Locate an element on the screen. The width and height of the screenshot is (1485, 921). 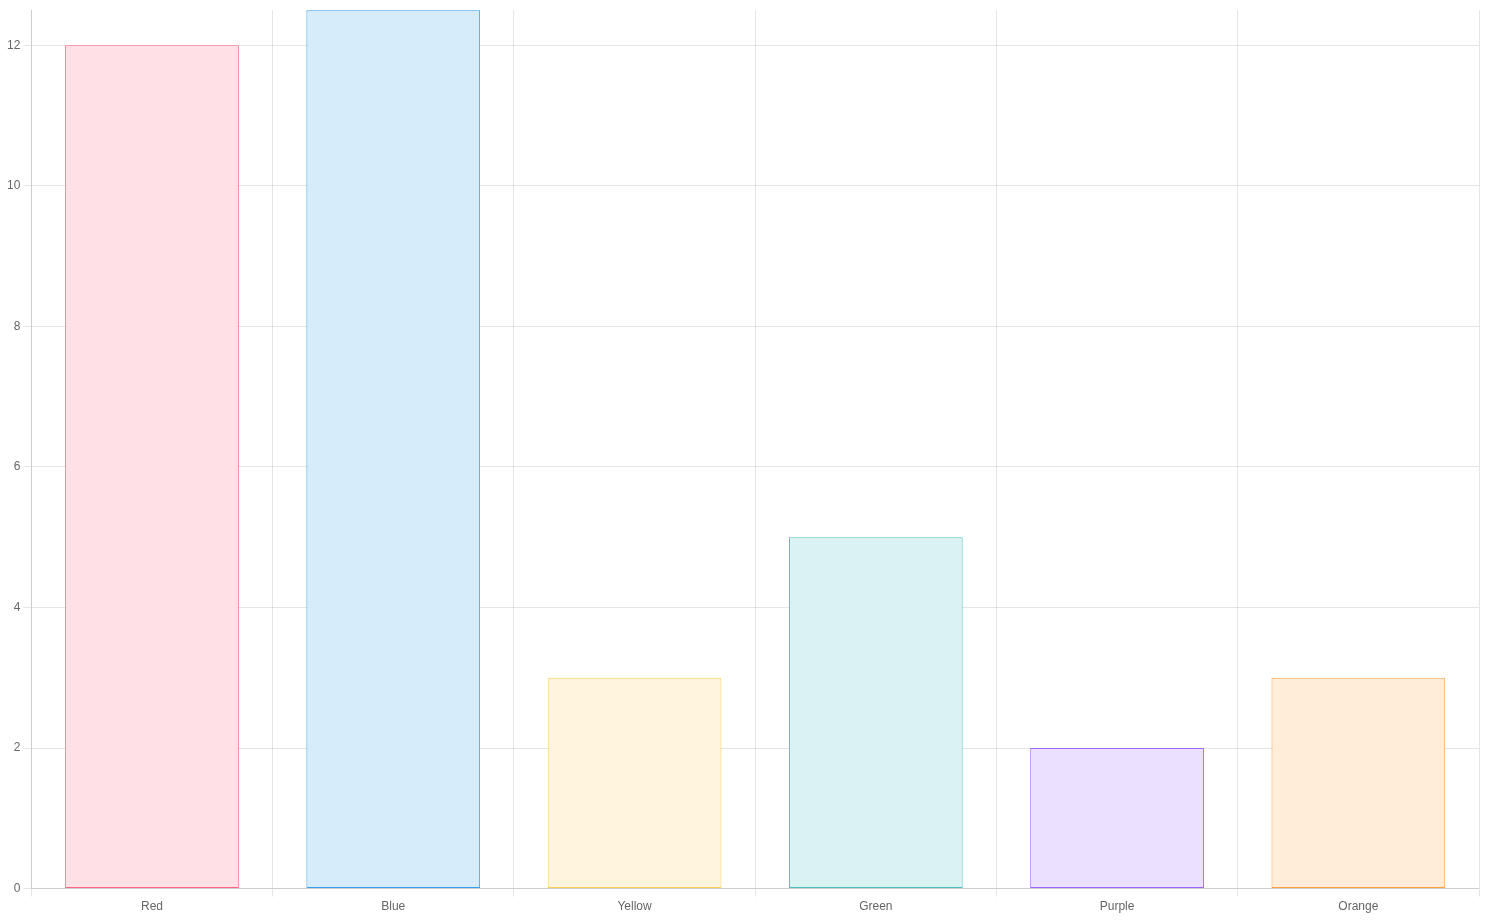
x-tick-label: Red is located at coordinates (151, 906).